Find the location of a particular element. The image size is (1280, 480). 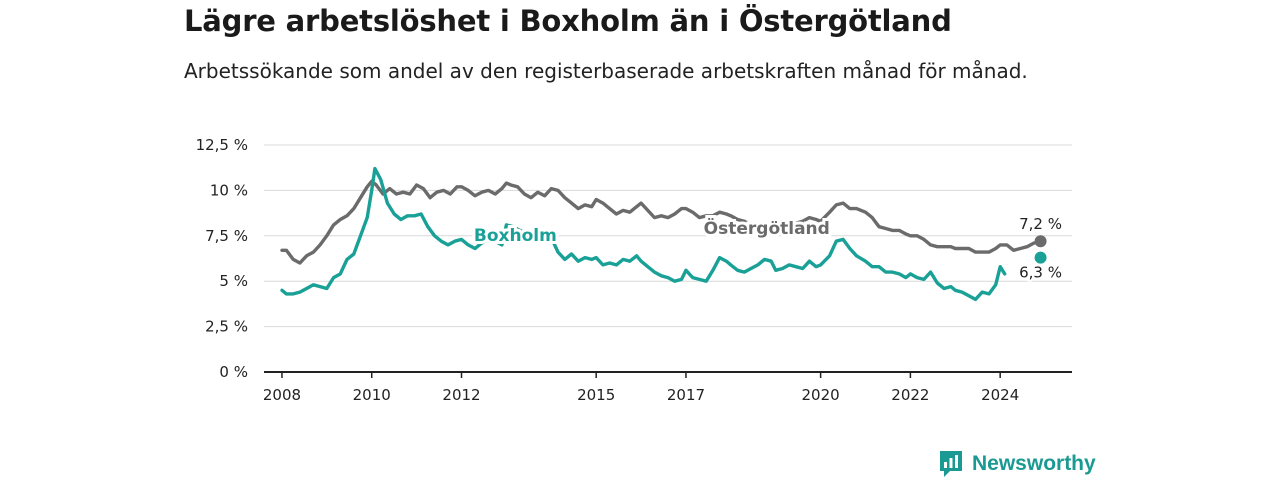

series-line--sterg-tland is located at coordinates (661, 222).